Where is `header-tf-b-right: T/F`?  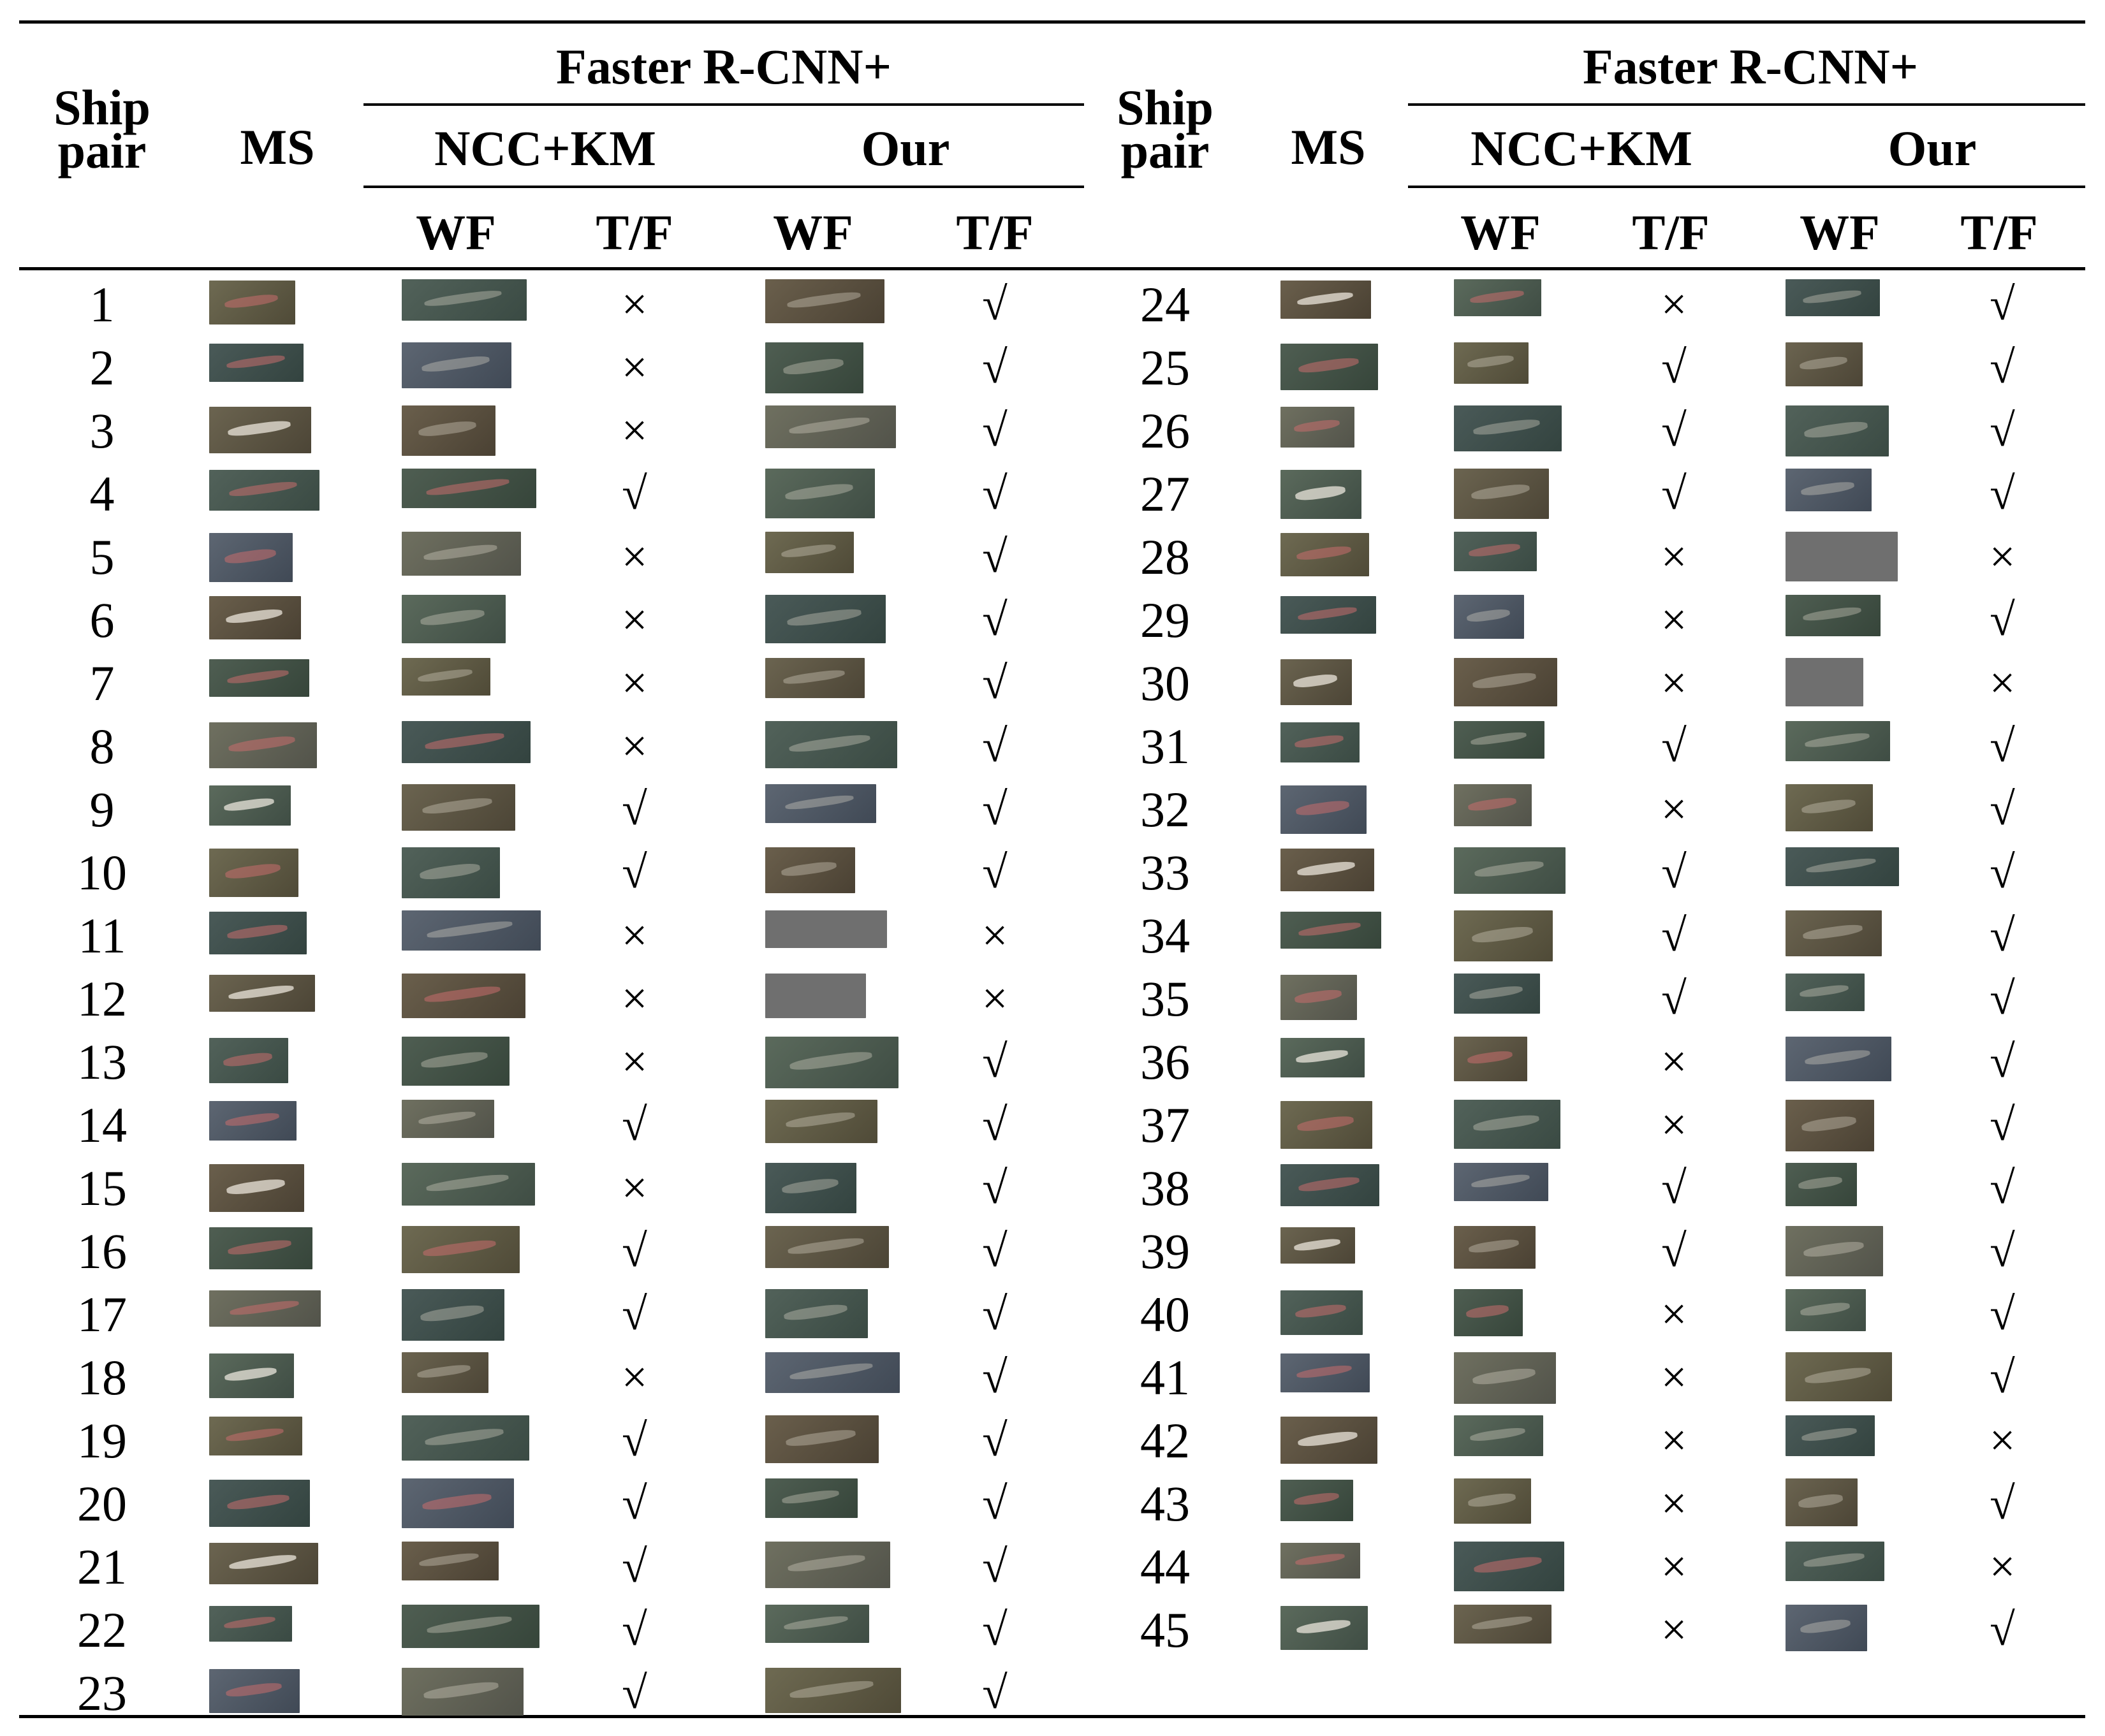
header-tf-b-right: T/F is located at coordinates (1999, 232).